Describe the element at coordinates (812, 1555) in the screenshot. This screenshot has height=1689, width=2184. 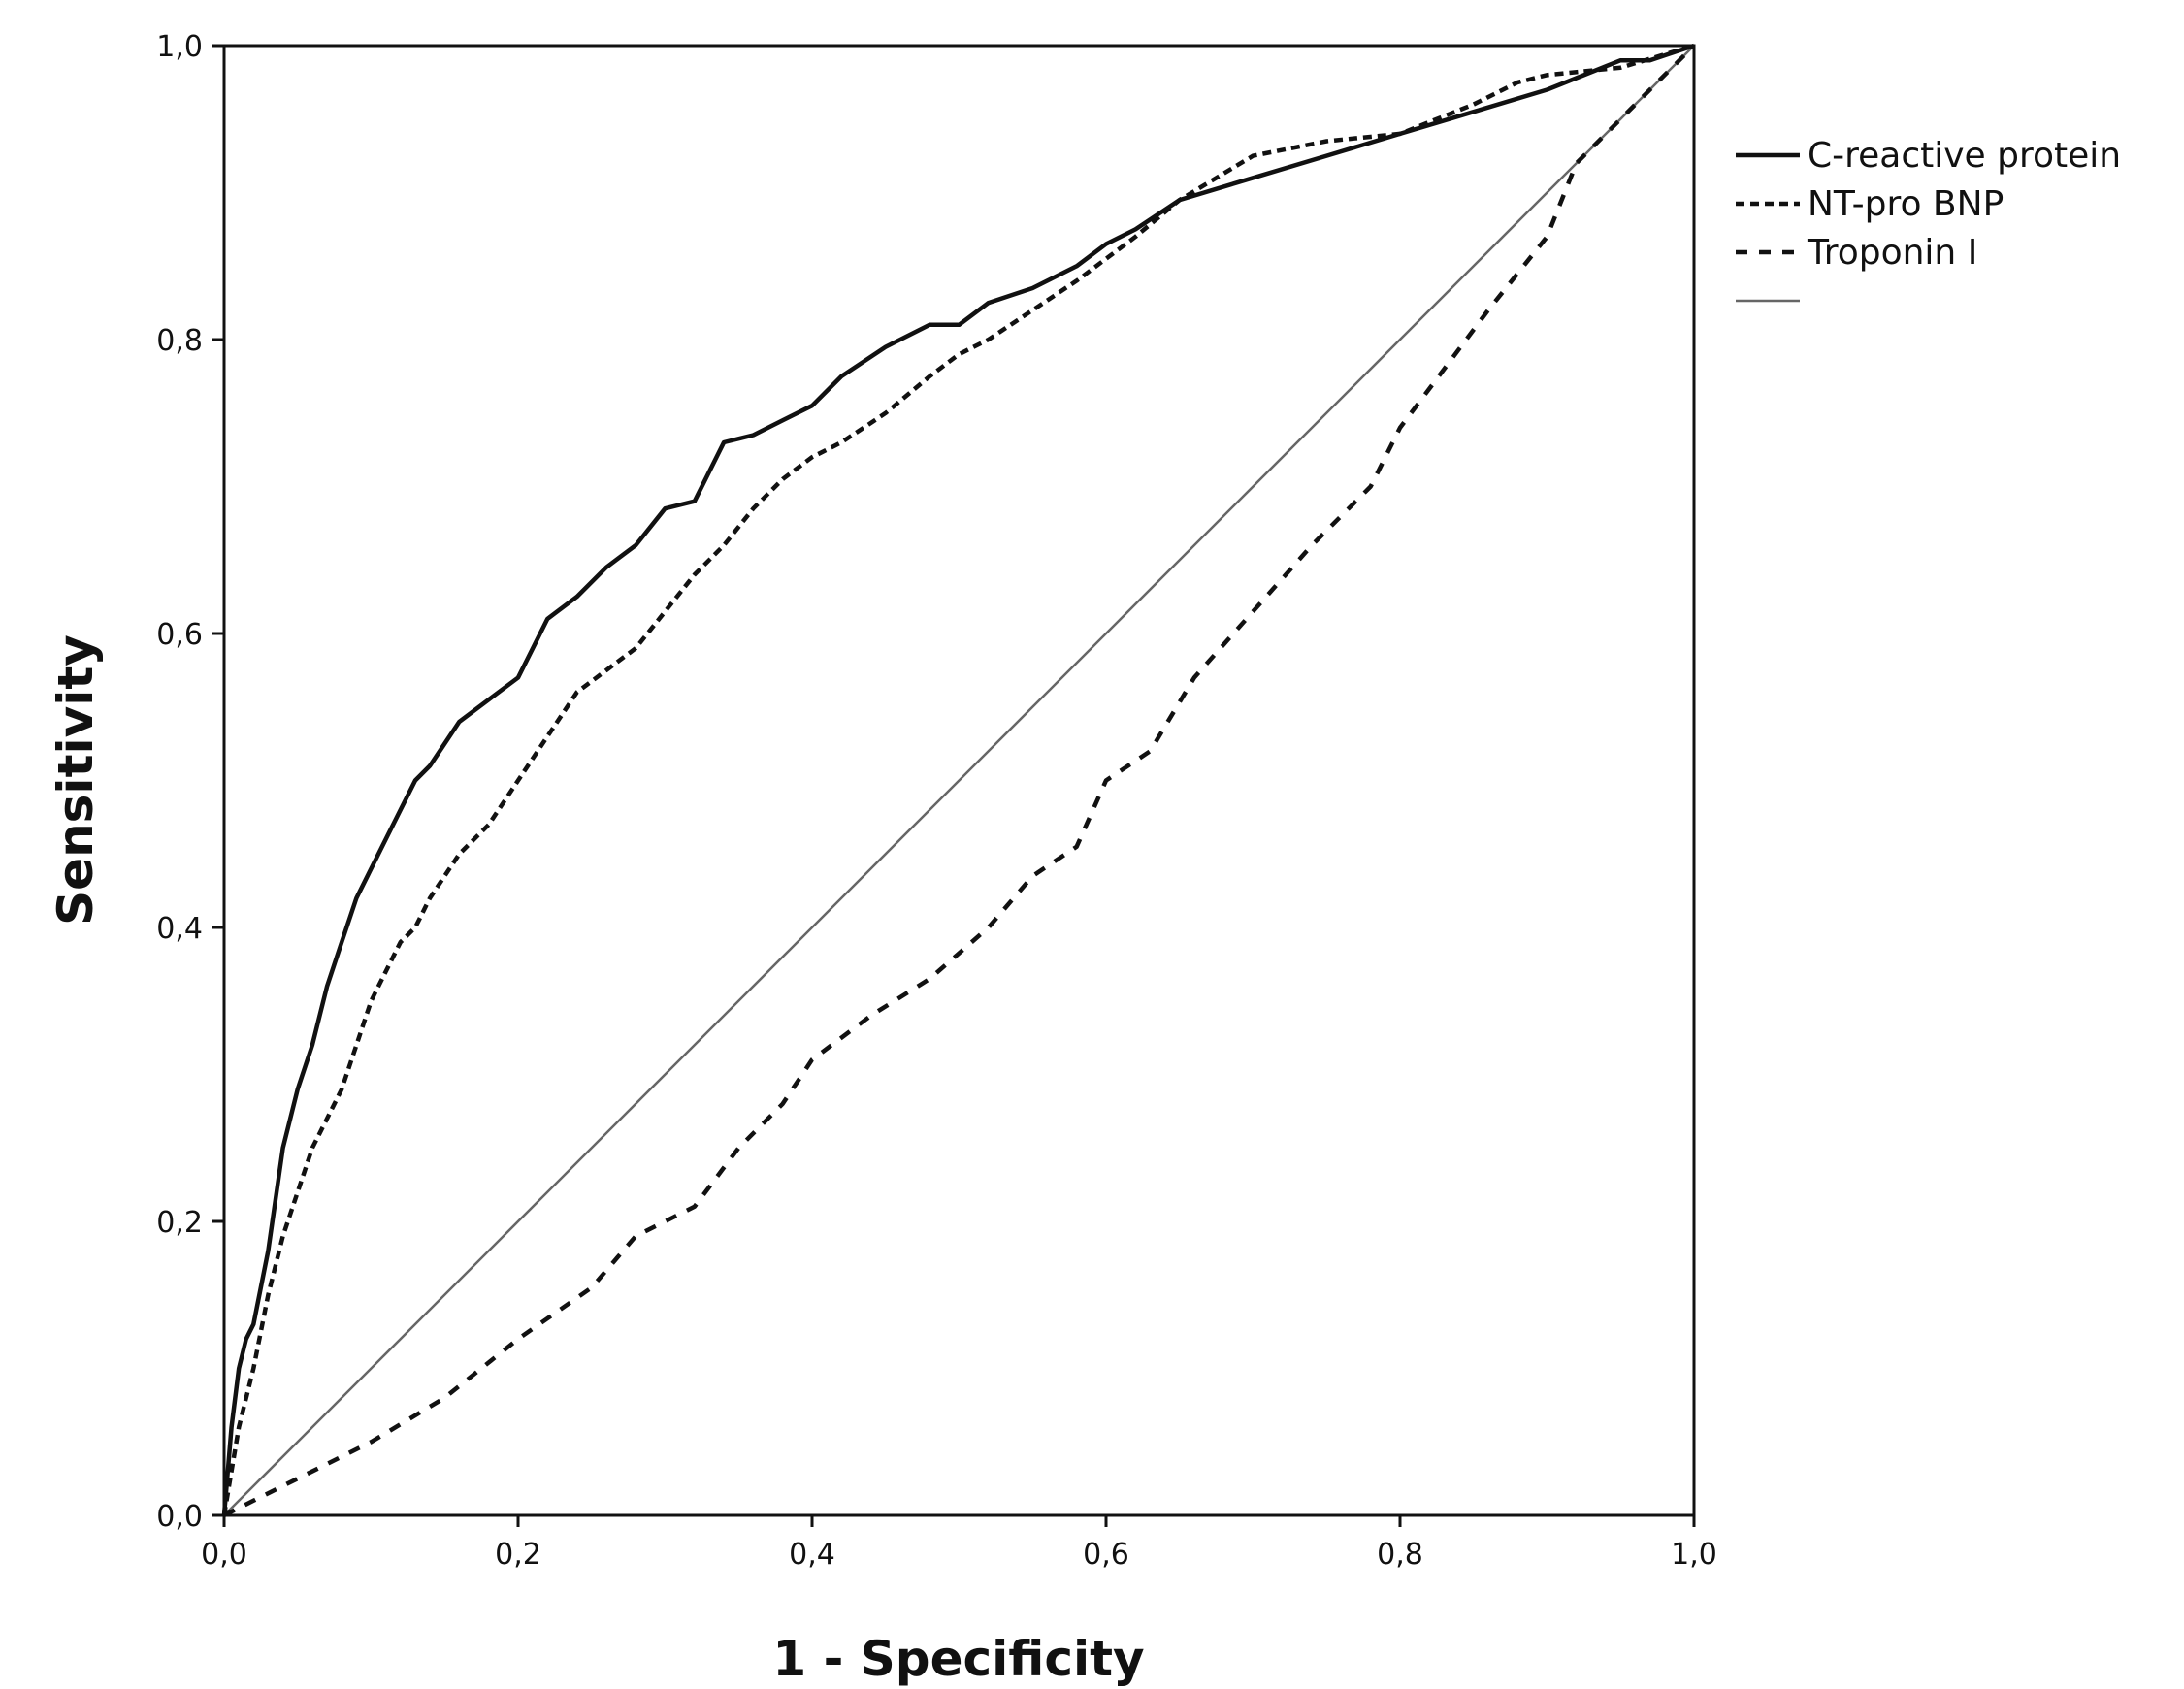
I see `x-tick-label: 0,4` at that location.